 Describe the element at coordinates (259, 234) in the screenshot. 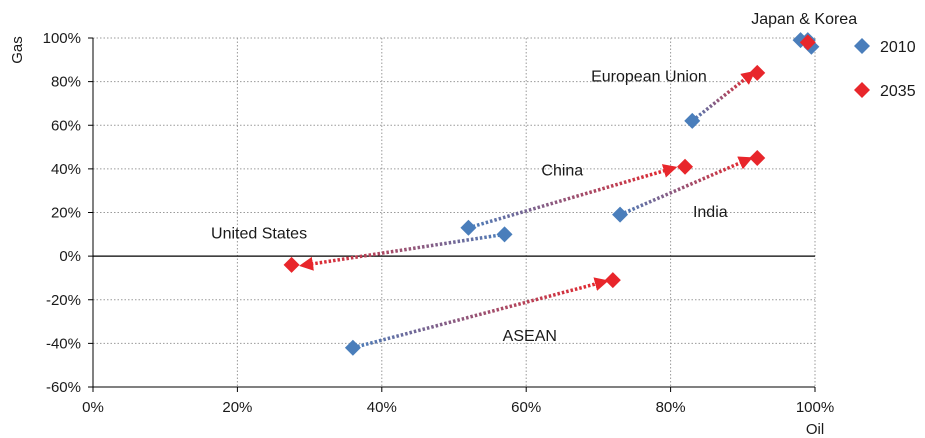

I see `annotation-label: United States` at that location.